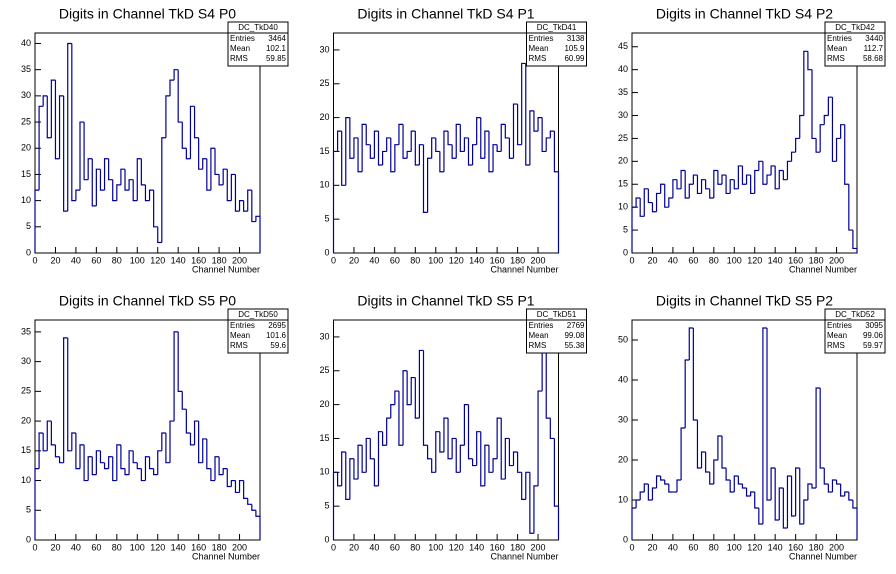 The height and width of the screenshot is (574, 896). I want to click on x-tick-label: 180, so click(816, 260).